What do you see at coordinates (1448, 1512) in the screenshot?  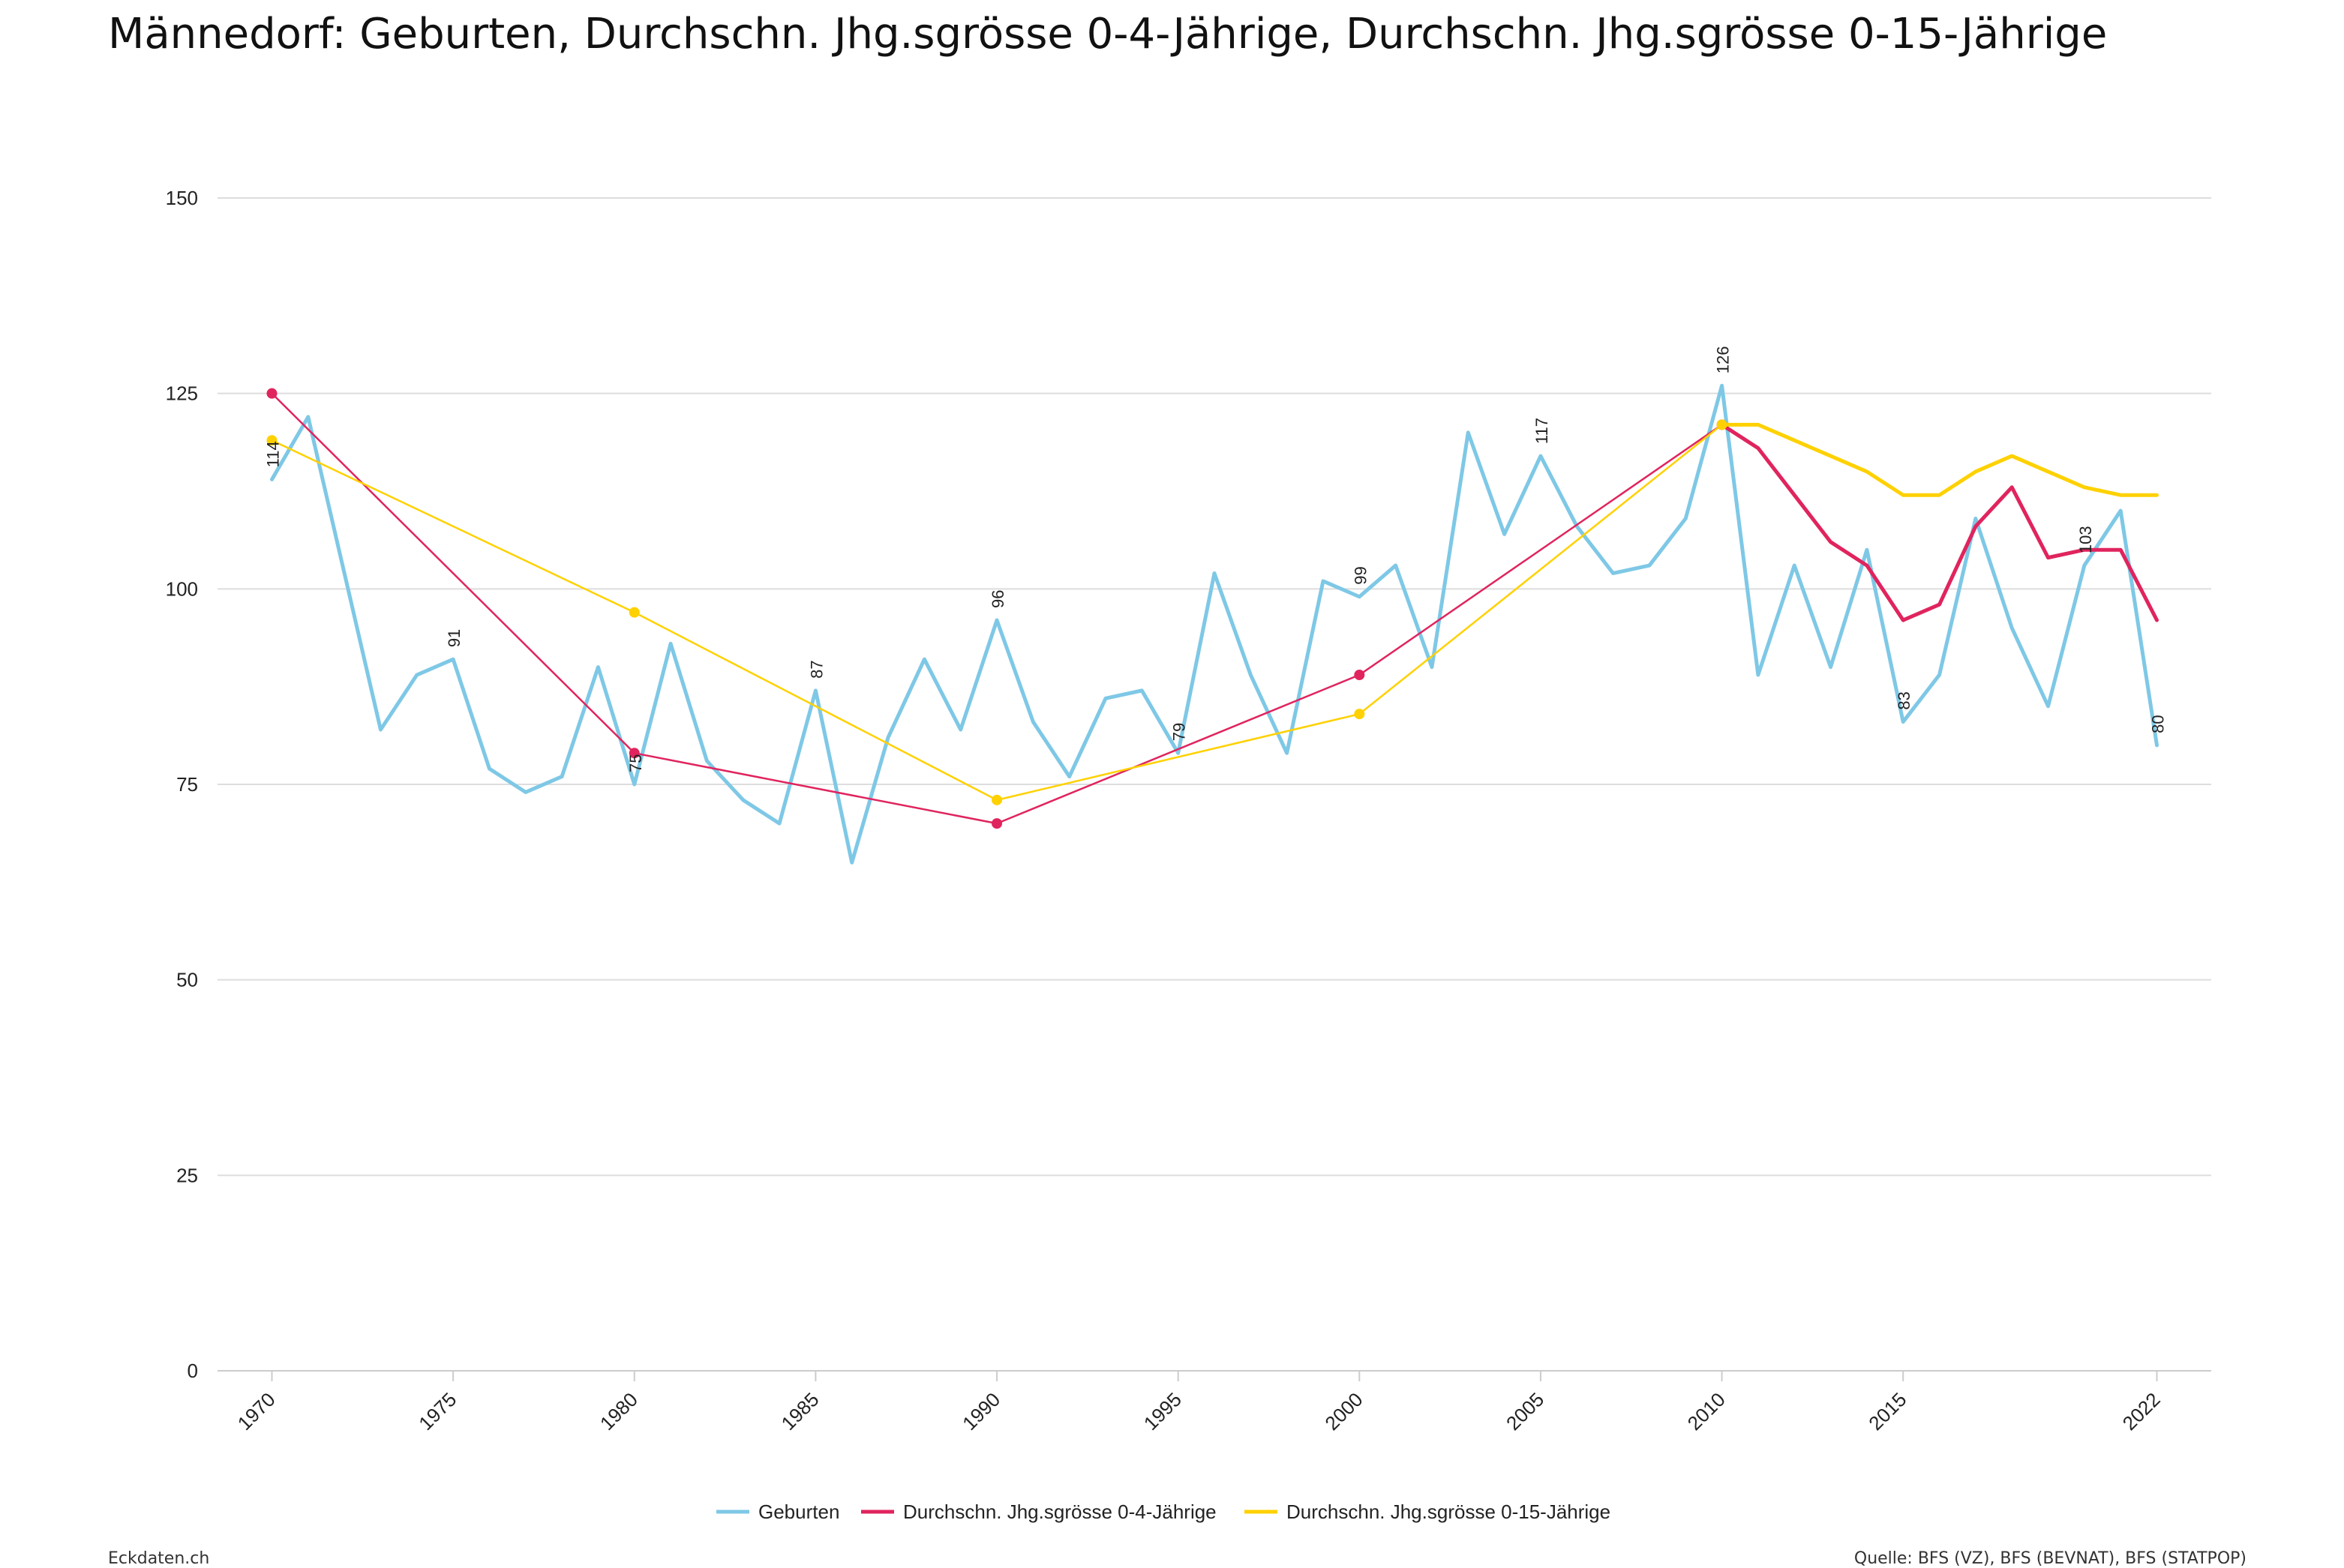 I see `legend-label: Durchschn. Jhg.sgrösse 0-15-Jährige` at bounding box center [1448, 1512].